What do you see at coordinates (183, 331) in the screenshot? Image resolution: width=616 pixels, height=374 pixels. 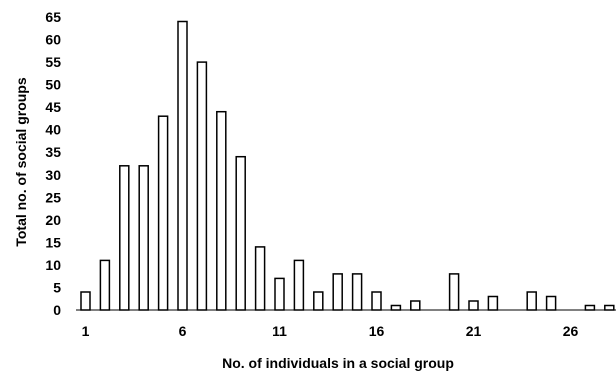 I see `x-tick-label: 6` at bounding box center [183, 331].